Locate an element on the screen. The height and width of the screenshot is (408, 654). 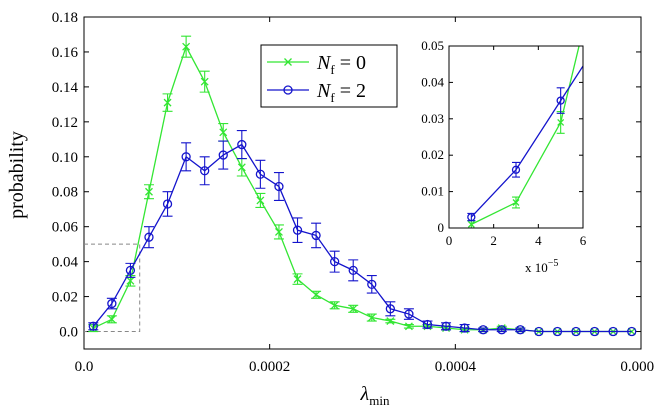
y-tick-label: 0.02 is located at coordinates (65, 298).